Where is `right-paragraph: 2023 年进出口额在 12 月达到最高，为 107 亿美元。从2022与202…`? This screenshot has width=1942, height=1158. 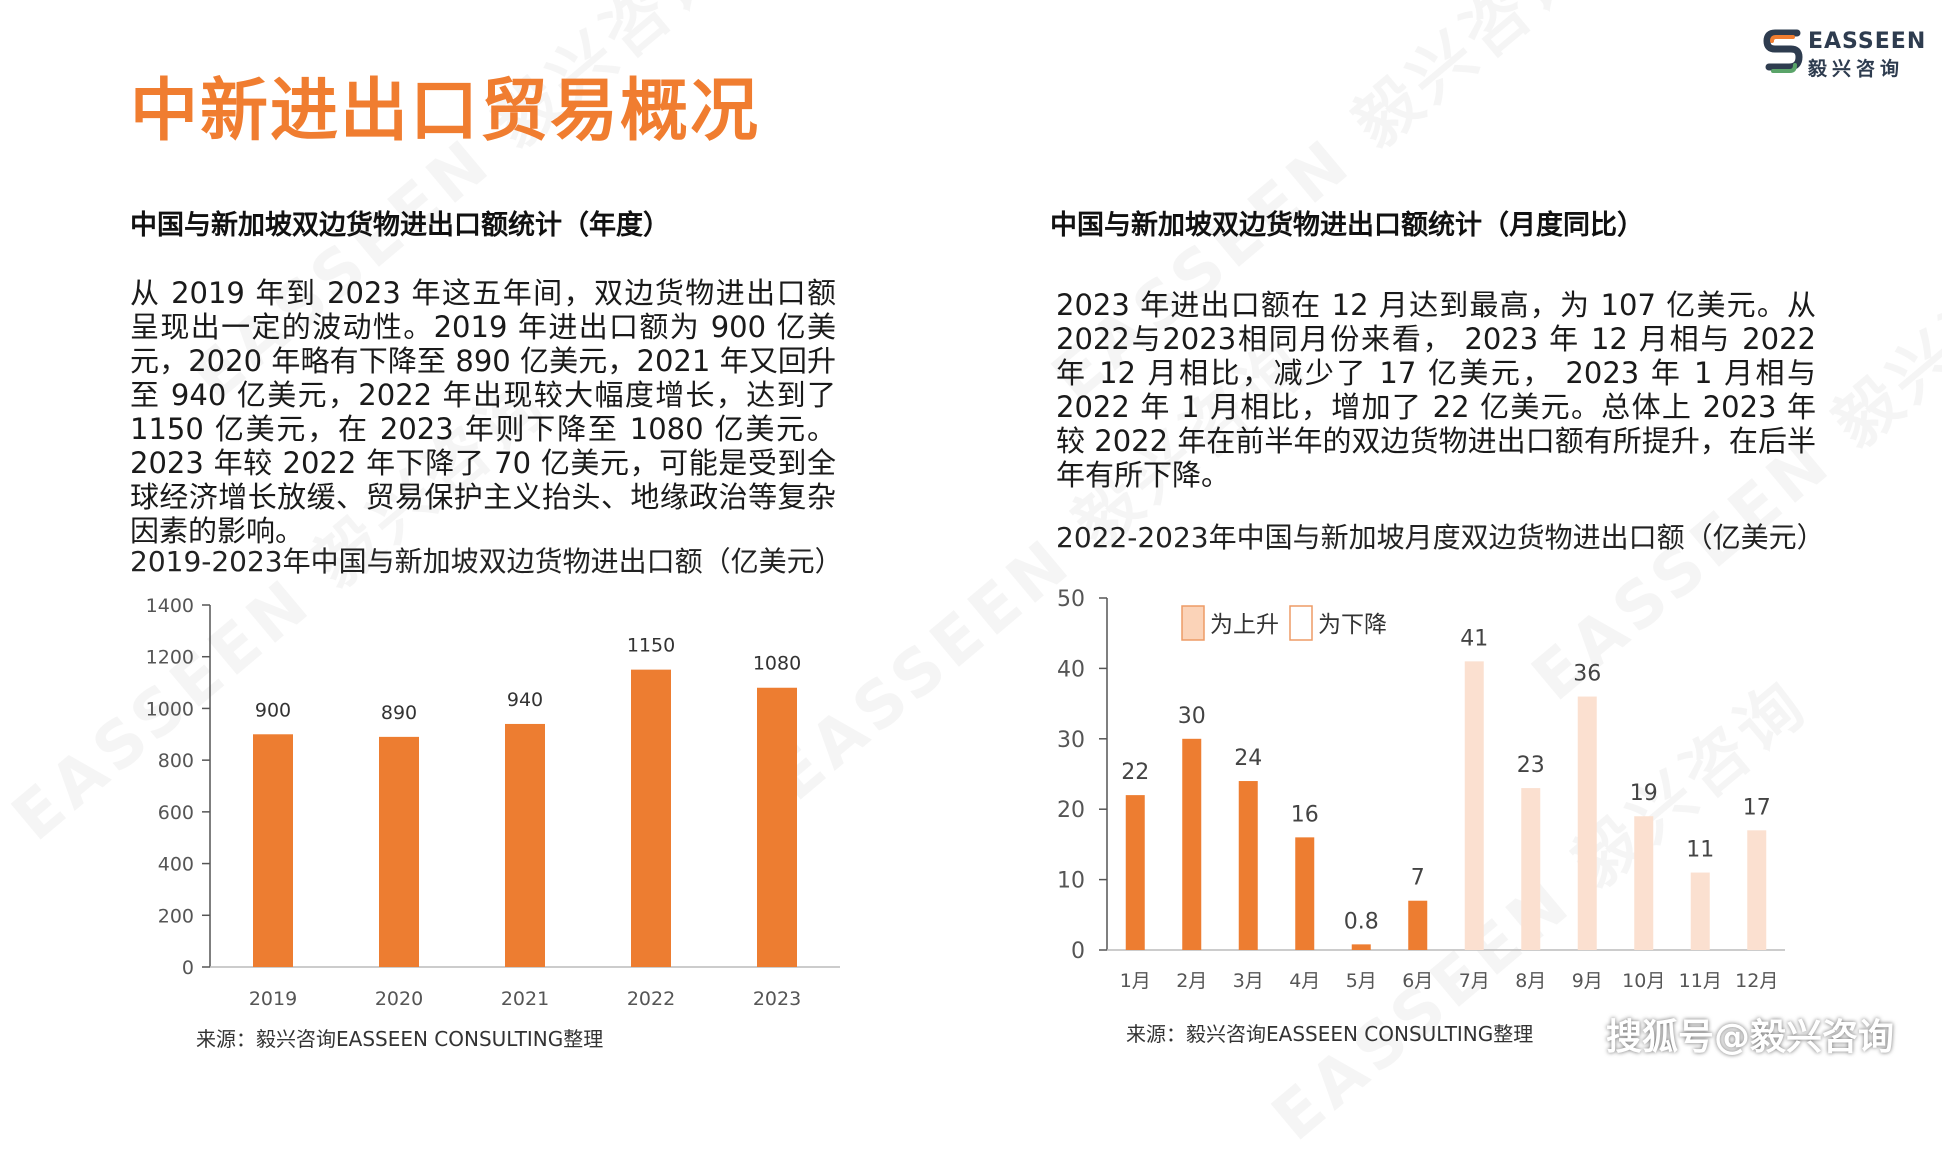
right-paragraph: 2023 年进出口额在 12 月达到最高，为 107 亿美元。从2022与202… is located at coordinates (1436, 390).